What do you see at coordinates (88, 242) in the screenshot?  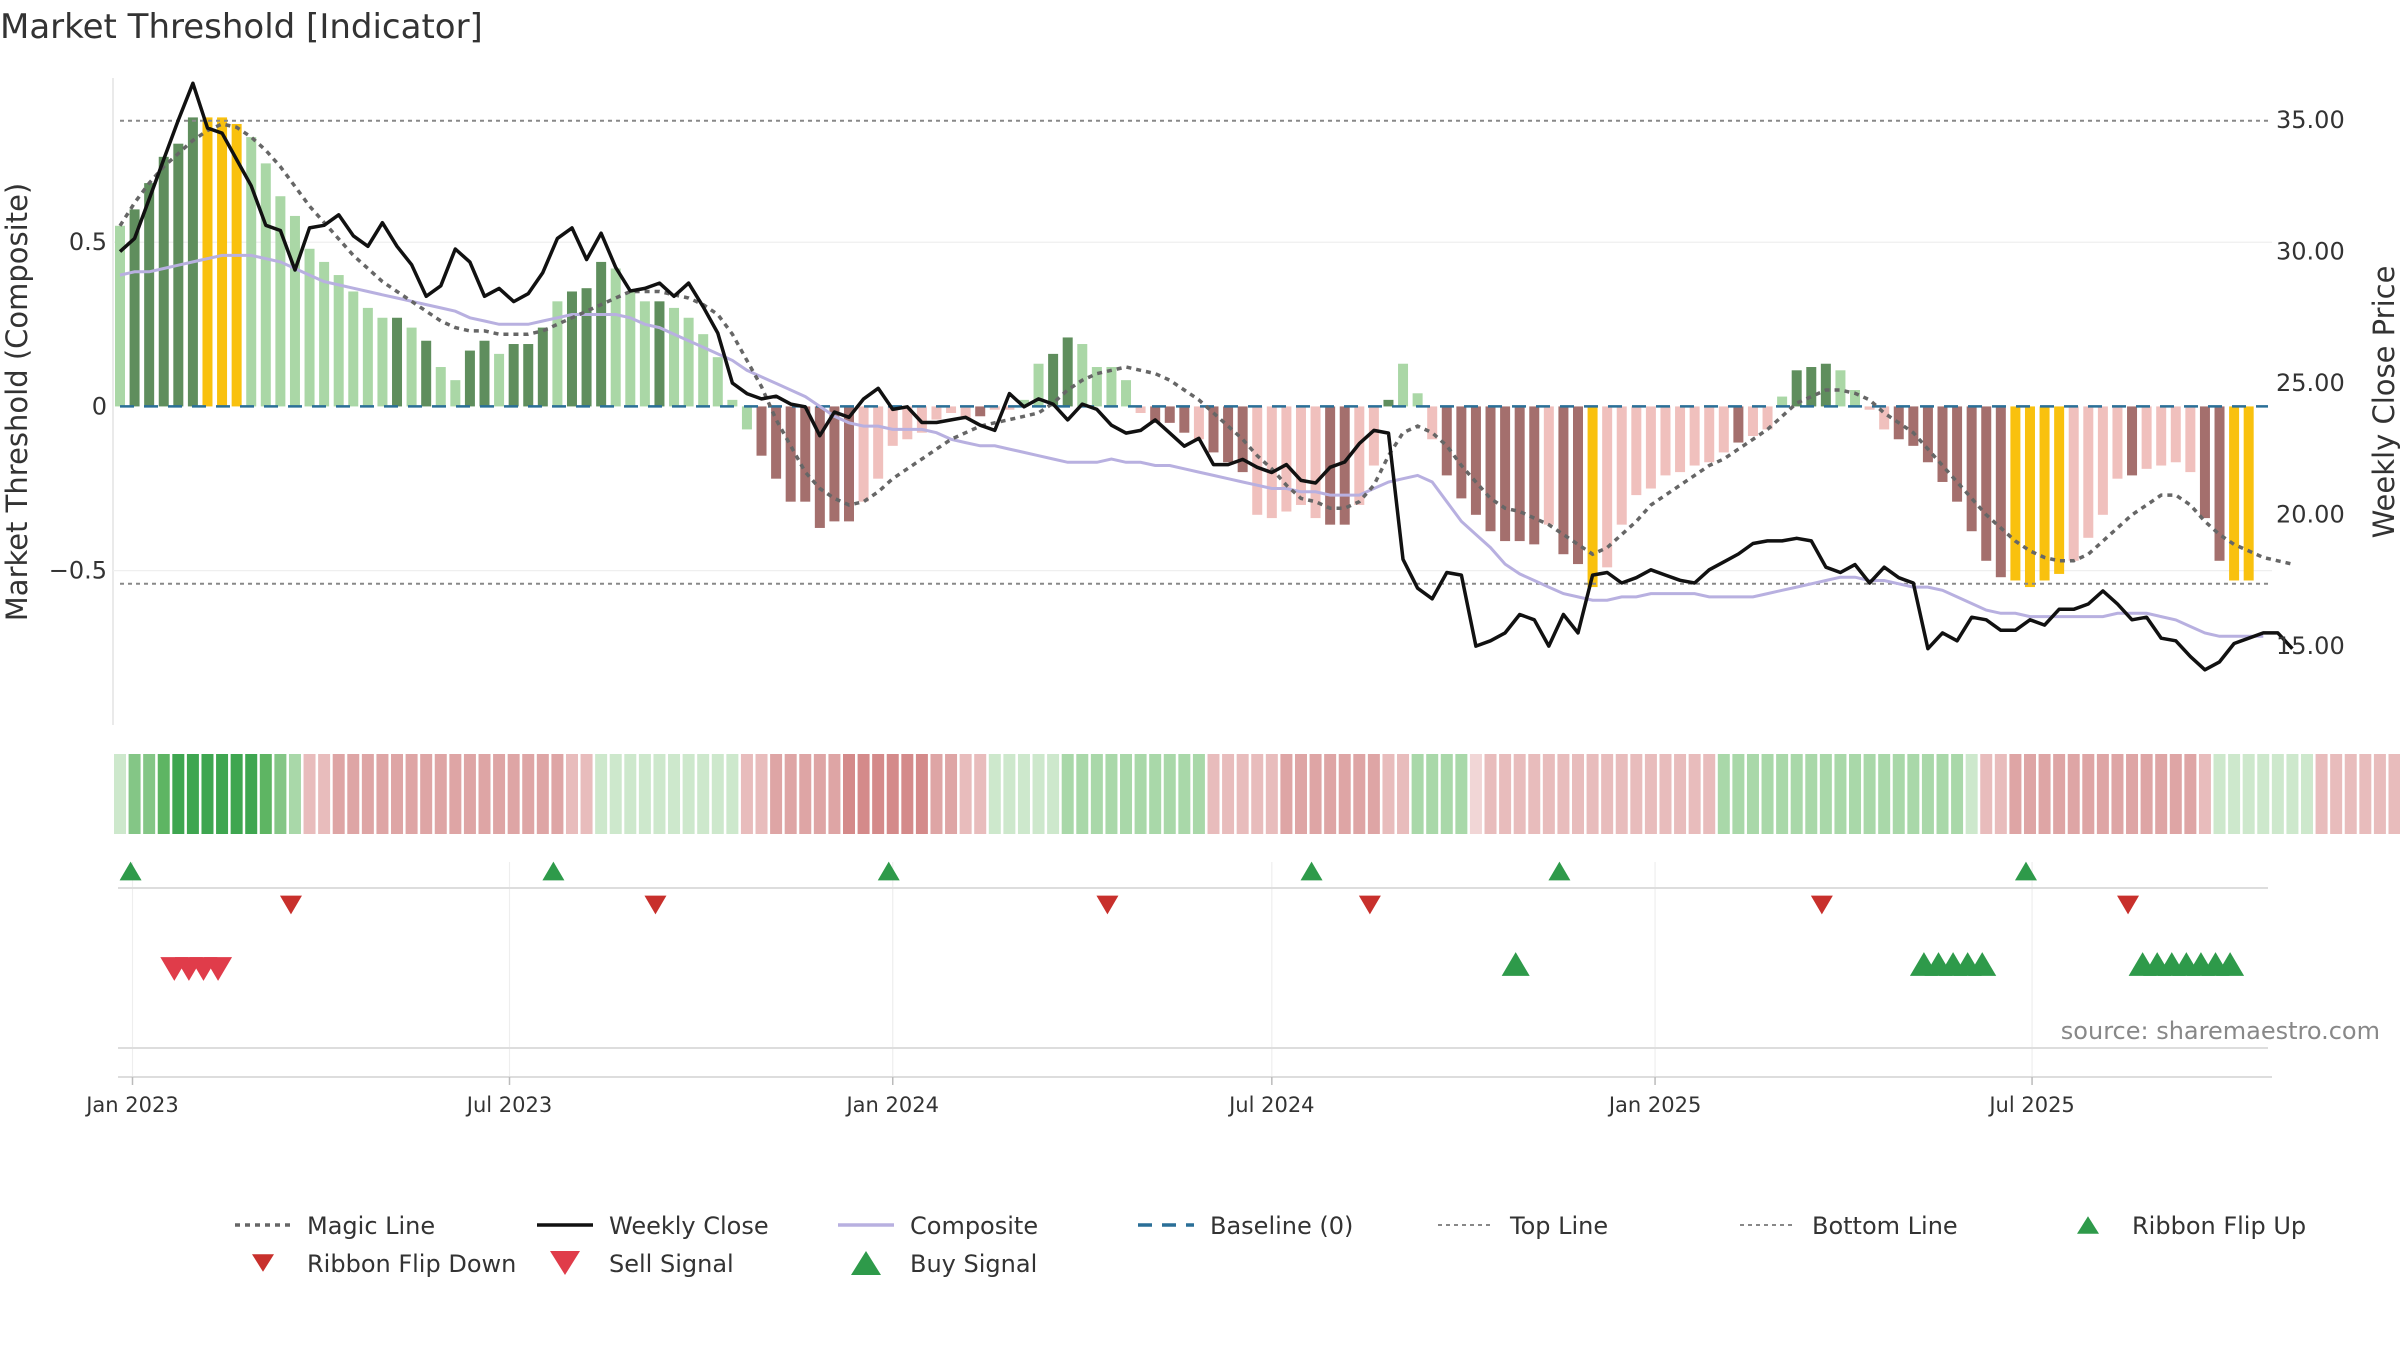 I see `left-tick-label: 0.5` at bounding box center [88, 242].